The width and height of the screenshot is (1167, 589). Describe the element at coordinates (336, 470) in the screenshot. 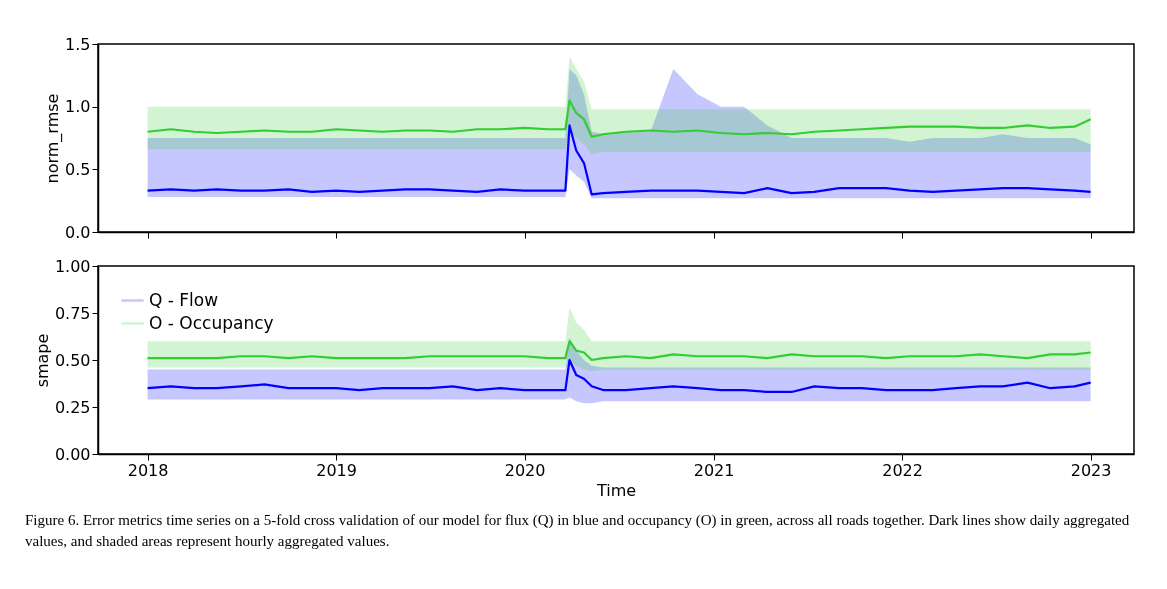

I see `x-tick-label: 2019` at that location.